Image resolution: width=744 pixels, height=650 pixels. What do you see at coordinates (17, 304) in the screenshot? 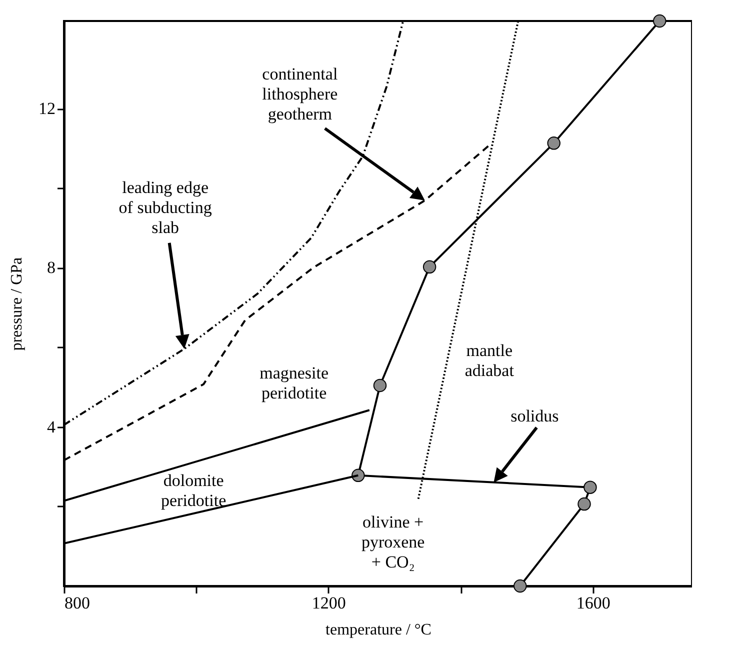
I see `y-axis-title: pressure / GPa` at bounding box center [17, 304].